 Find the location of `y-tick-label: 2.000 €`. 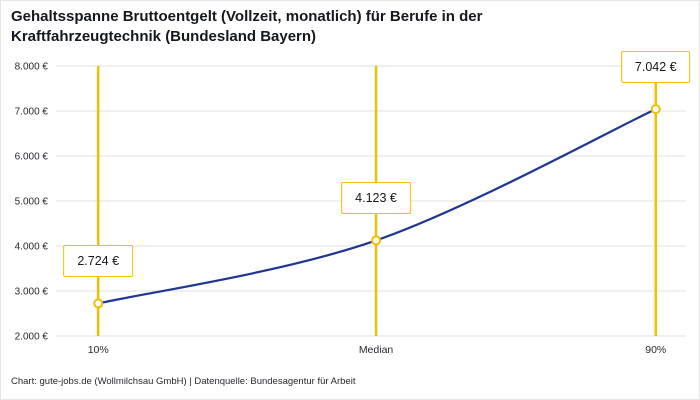

y-tick-label: 2.000 € is located at coordinates (32, 337).